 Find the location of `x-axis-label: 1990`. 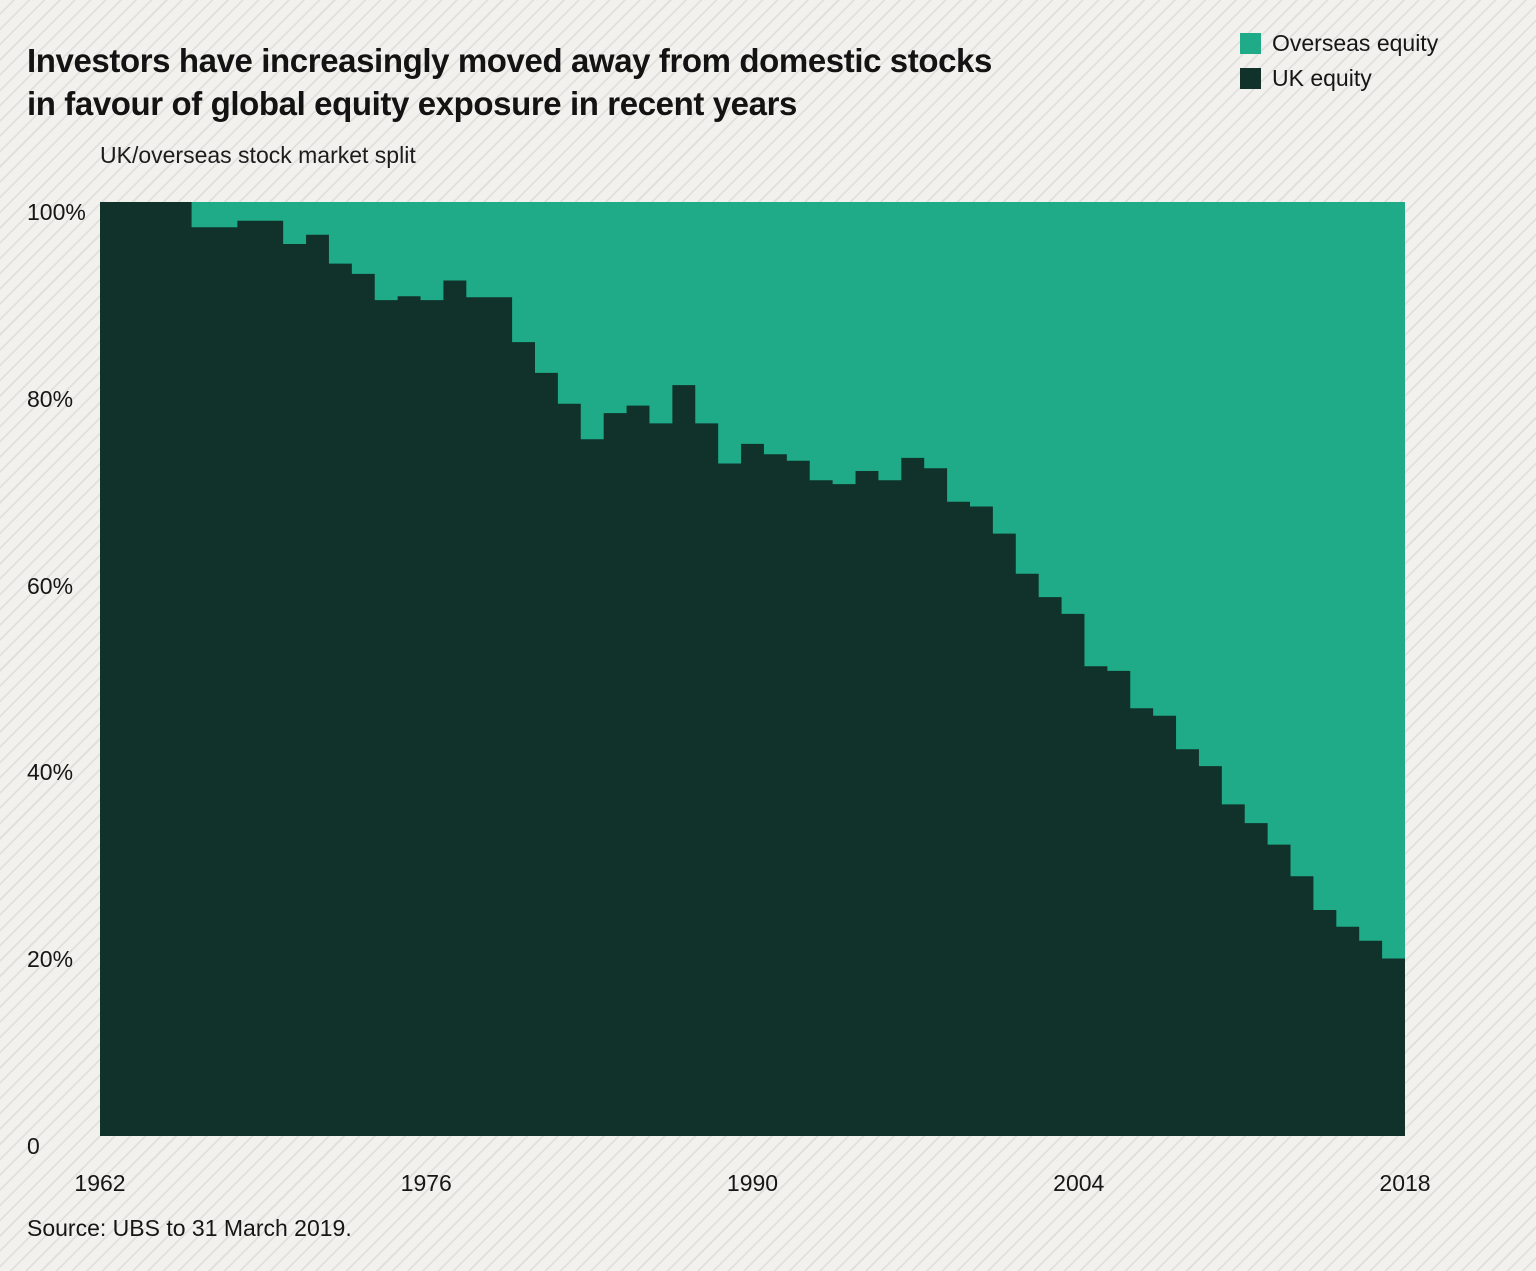

x-axis-label: 1990 is located at coordinates (752, 1183).